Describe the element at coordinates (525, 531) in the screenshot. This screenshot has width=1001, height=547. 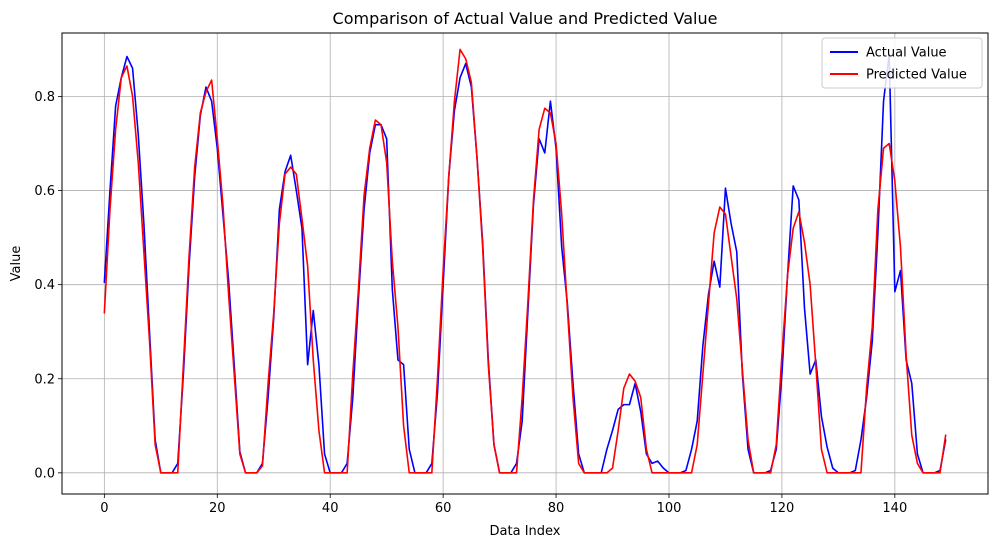
I see `x-axis-label: Data Index` at that location.